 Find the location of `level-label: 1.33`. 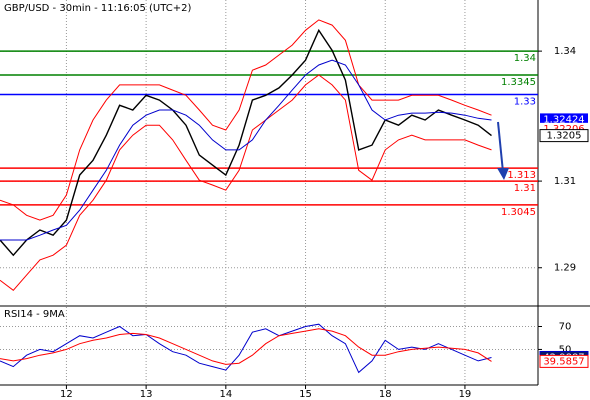

level-label: 1.33 is located at coordinates (525, 101).